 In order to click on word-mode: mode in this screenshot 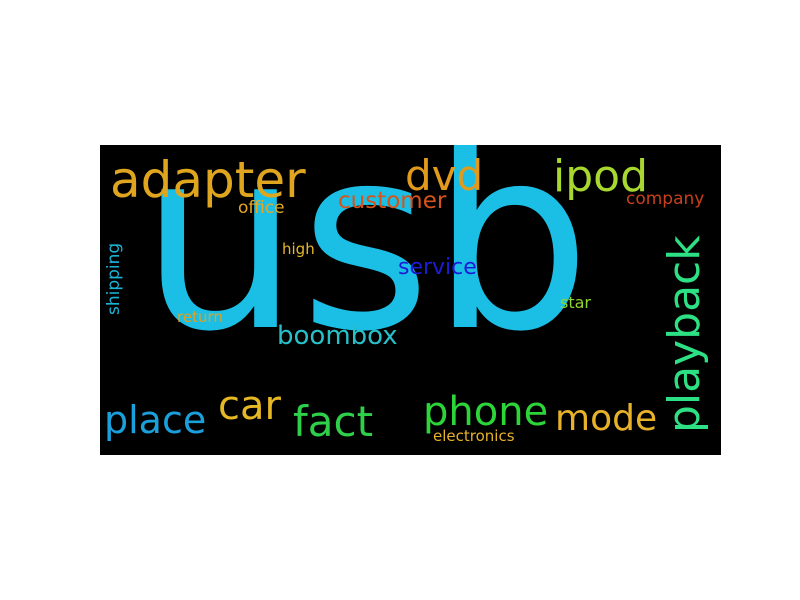, I will do `click(606, 418)`.